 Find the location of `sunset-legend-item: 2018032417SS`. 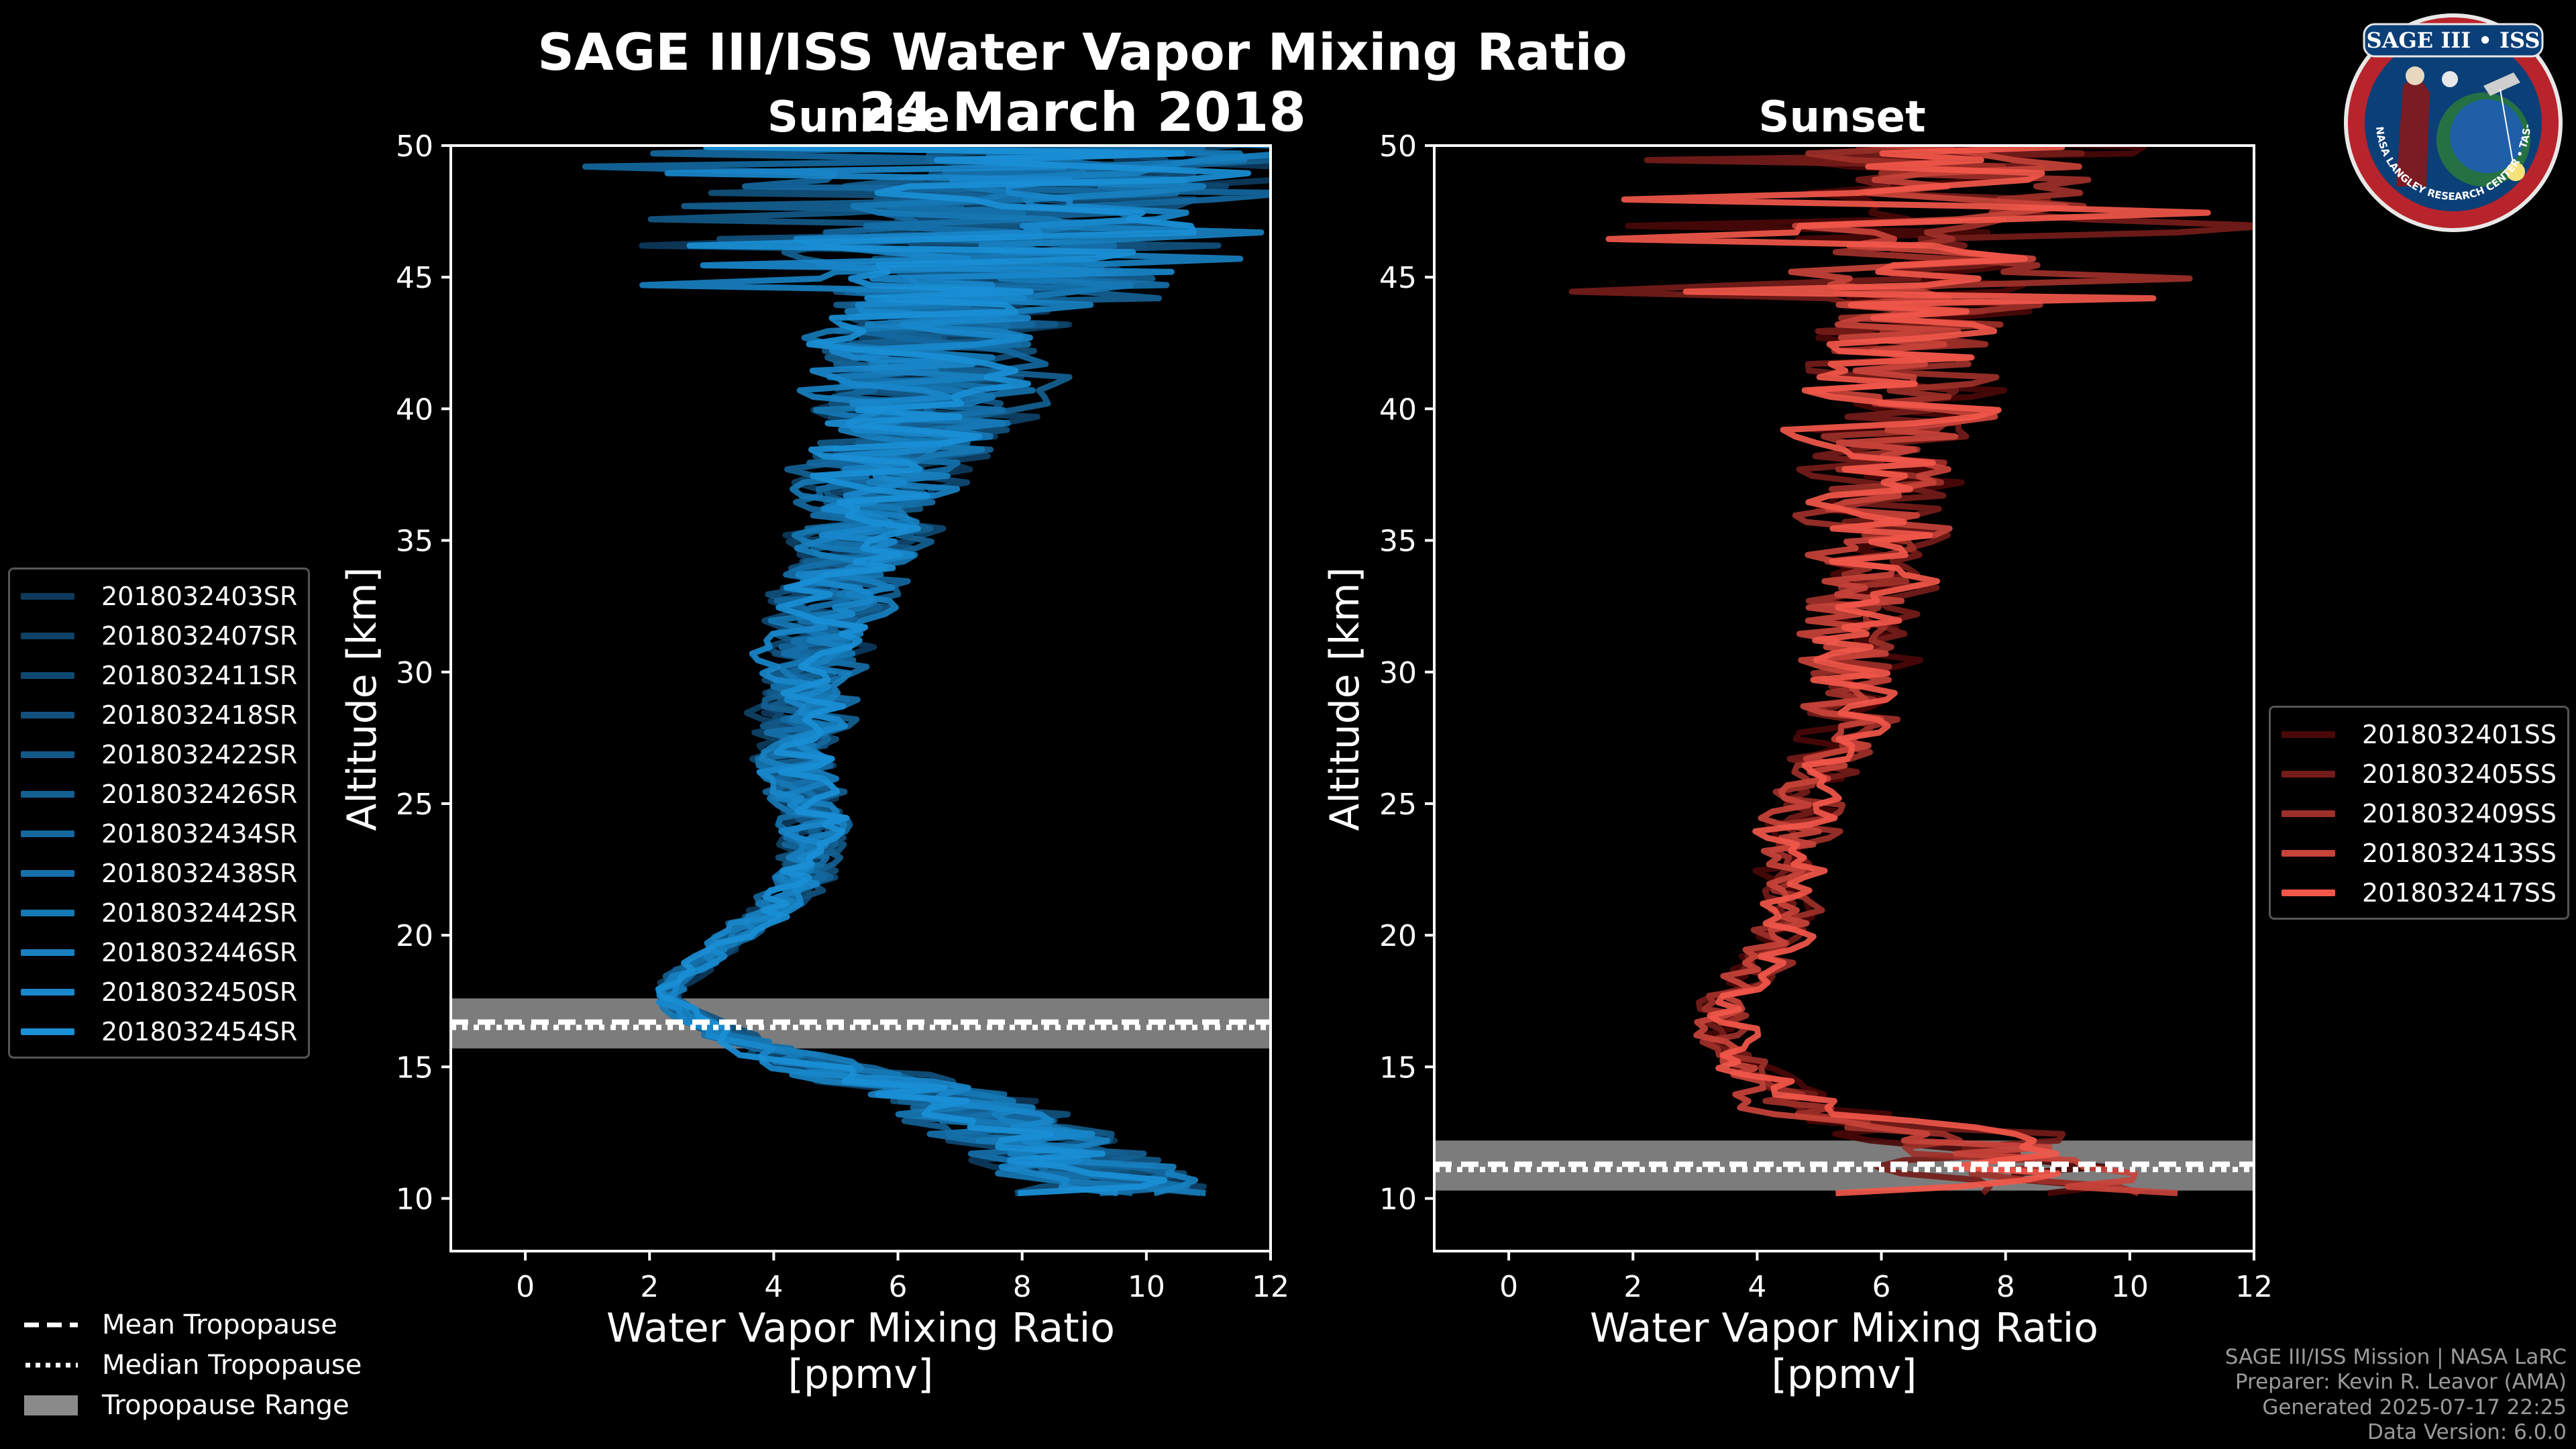

sunset-legend-item: 2018032417SS is located at coordinates (2419, 892).